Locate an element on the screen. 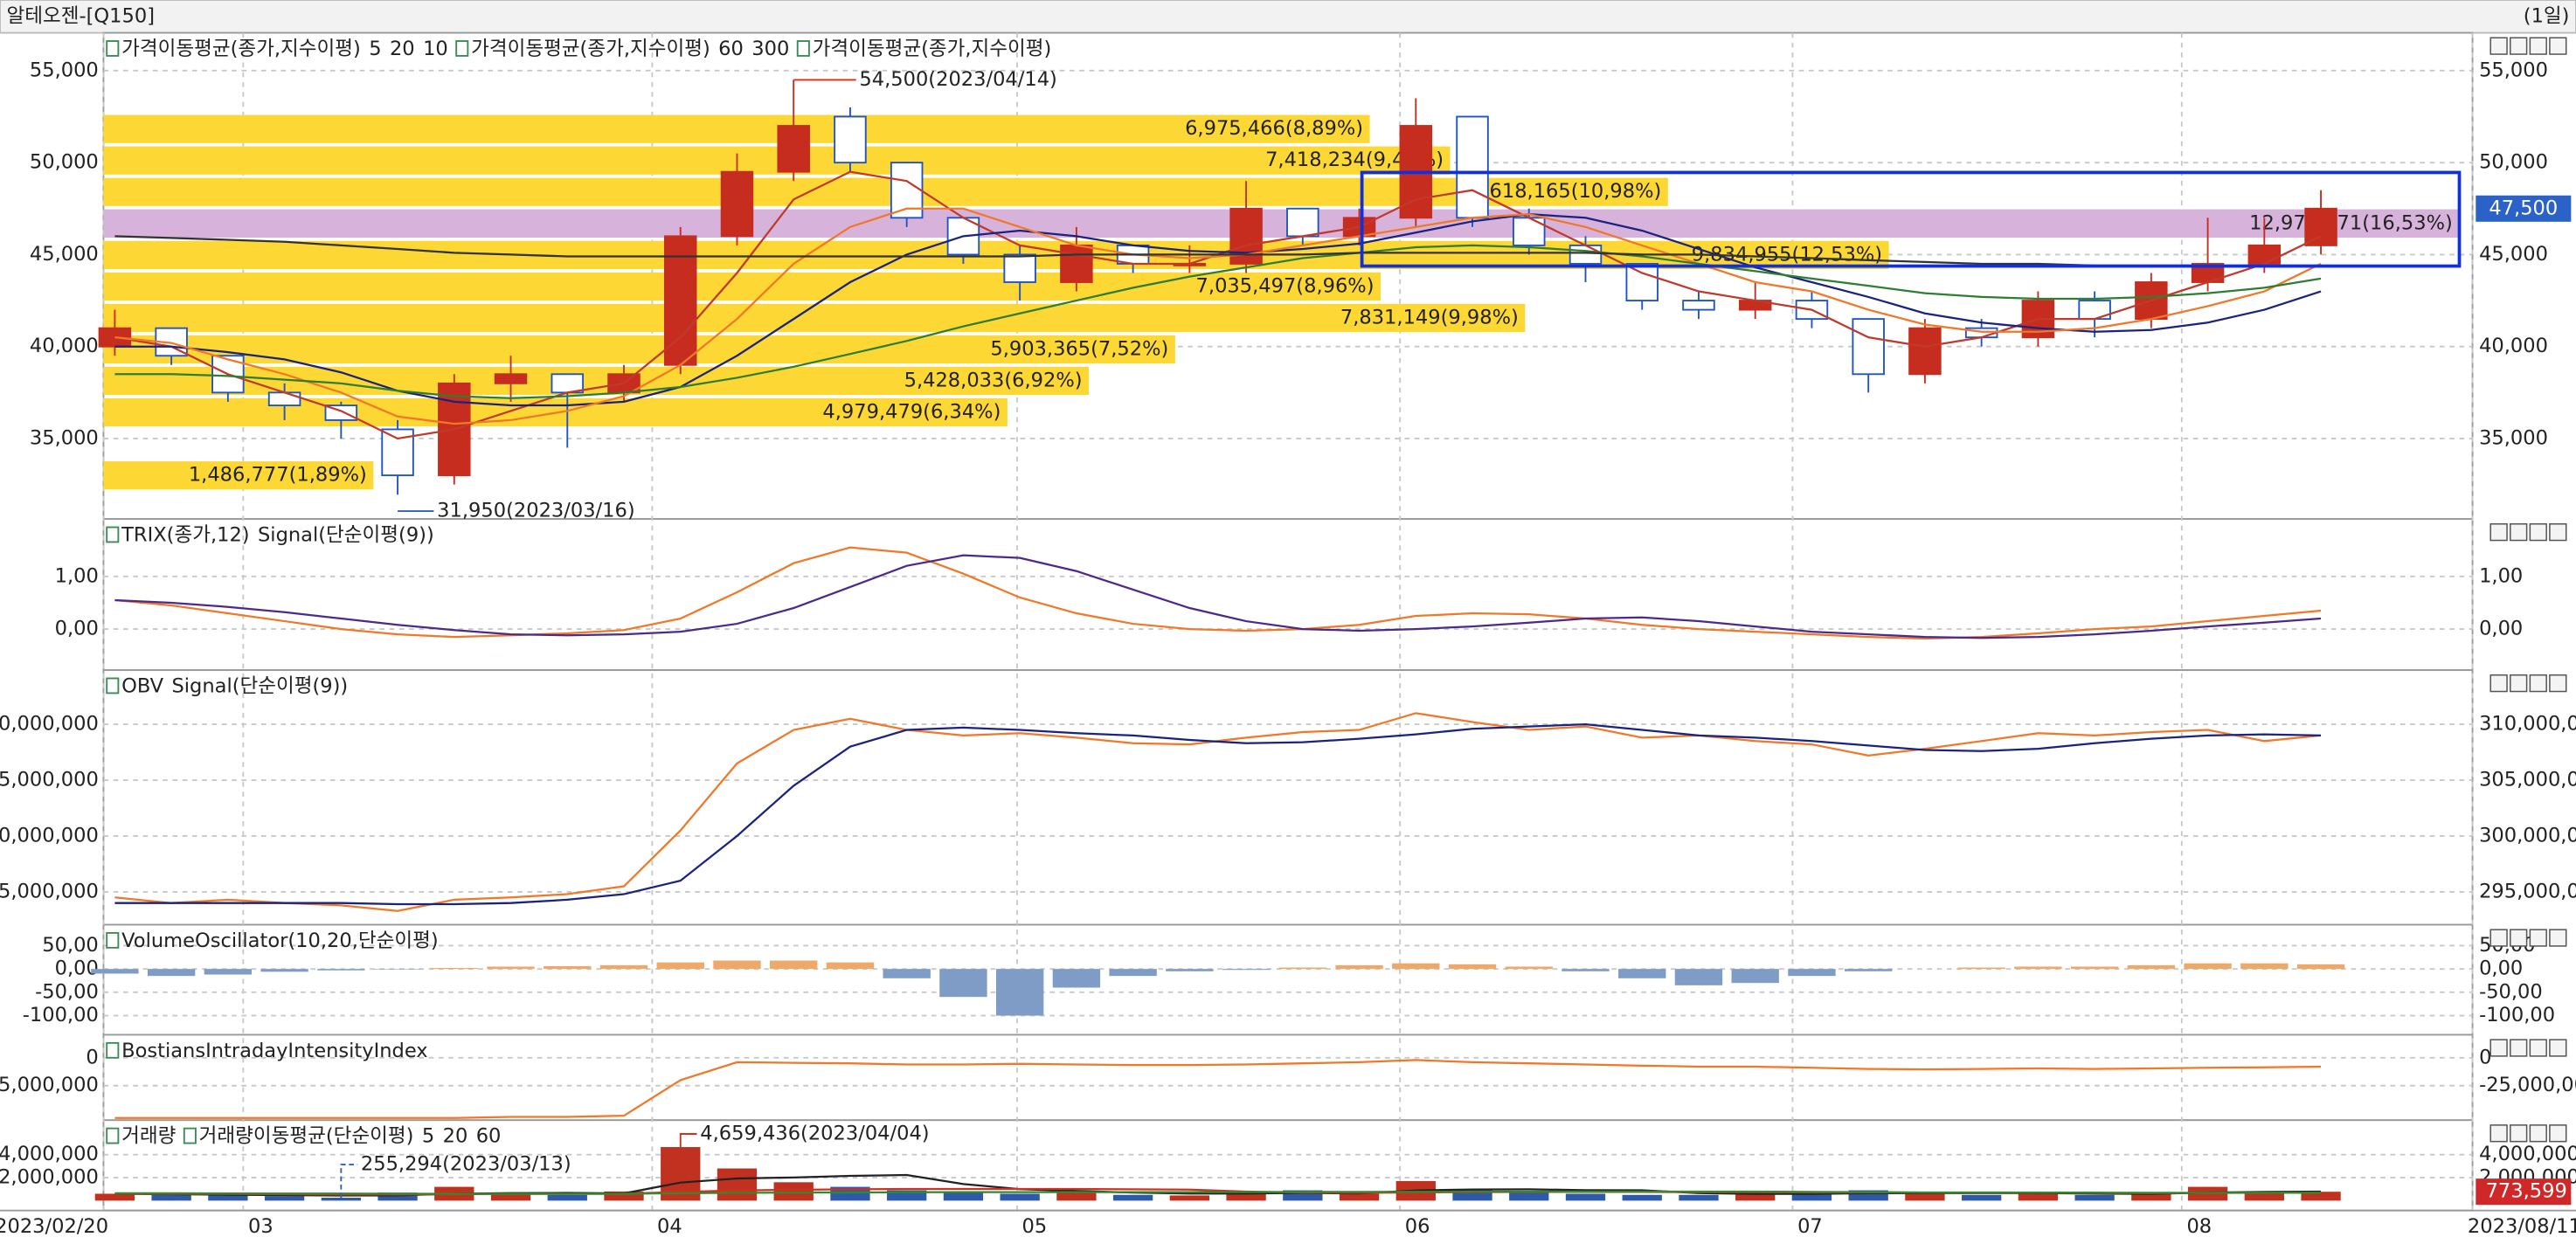 This screenshot has width=2576, height=1244. x-tick-label: 2023/08/11 is located at coordinates (2522, 1226).